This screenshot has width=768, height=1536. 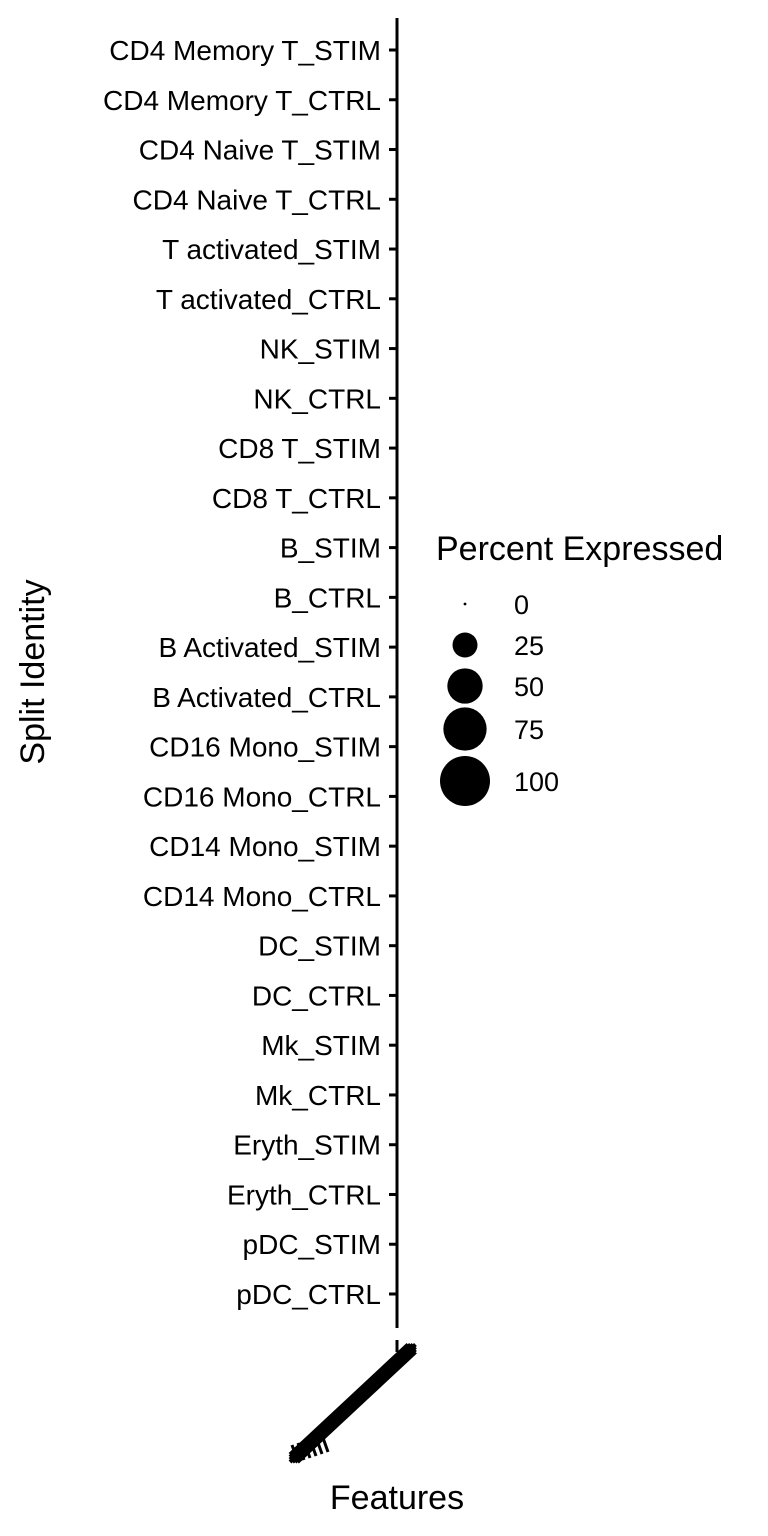 I want to click on y-tick-label: DC_CTRL, so click(x=316, y=995).